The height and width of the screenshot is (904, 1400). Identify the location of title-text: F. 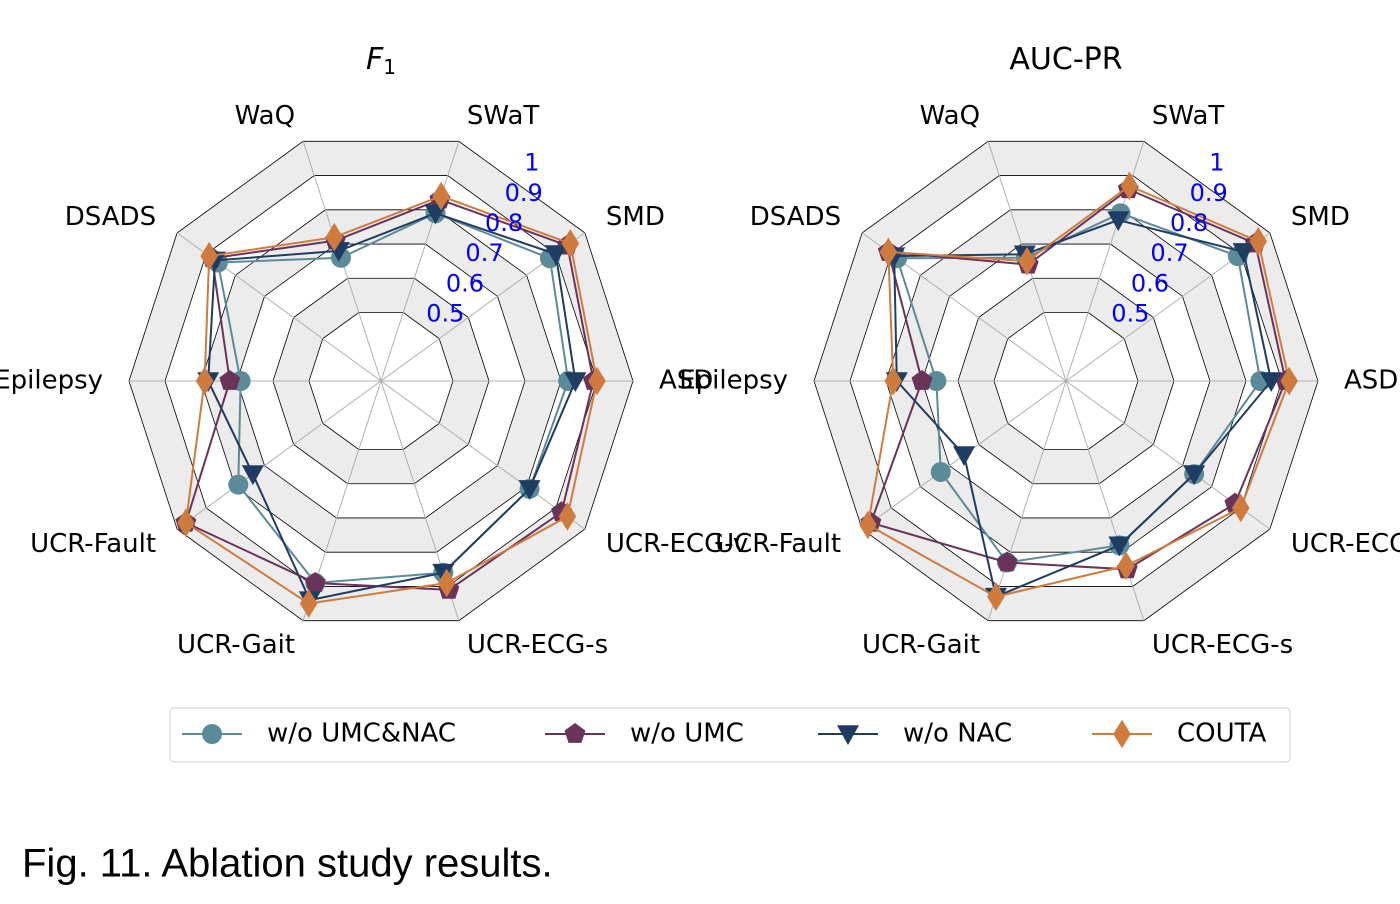
(375, 59).